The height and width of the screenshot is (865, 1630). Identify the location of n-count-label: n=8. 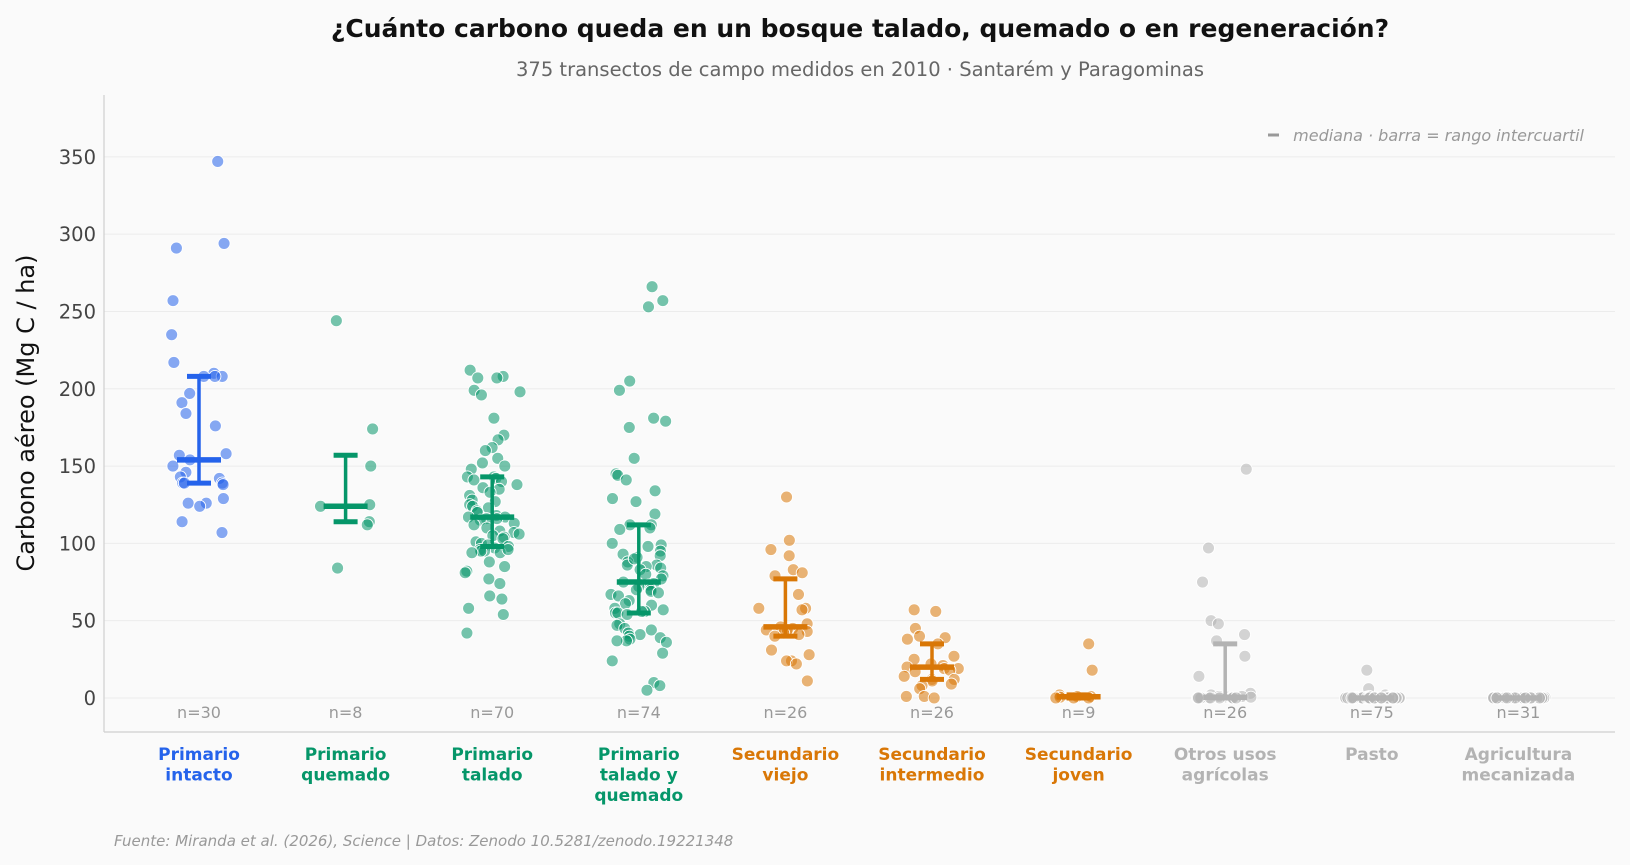
(346, 712).